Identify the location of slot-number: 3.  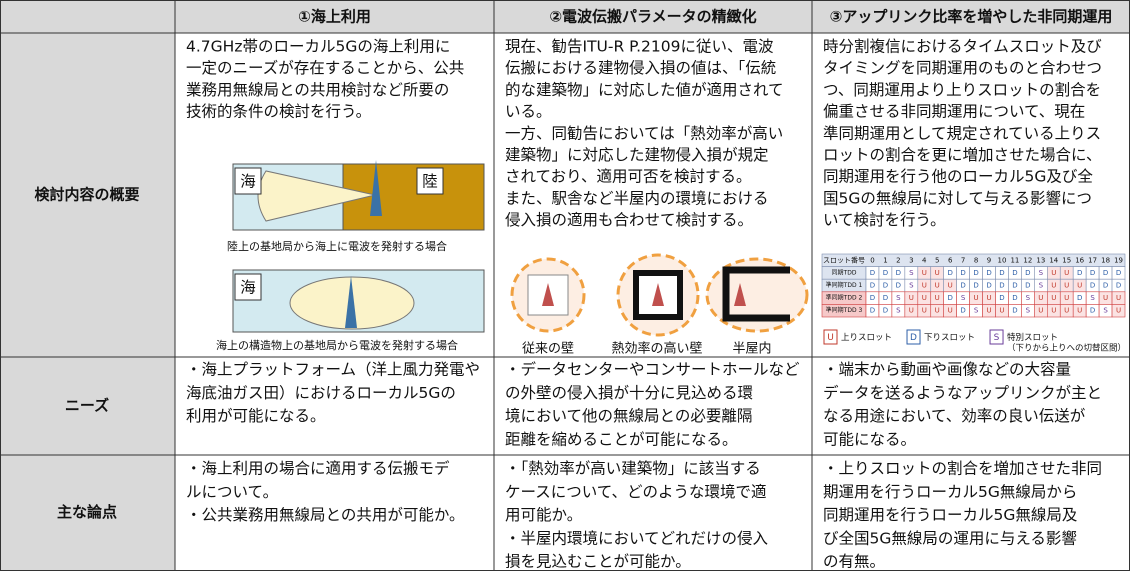
(911, 260).